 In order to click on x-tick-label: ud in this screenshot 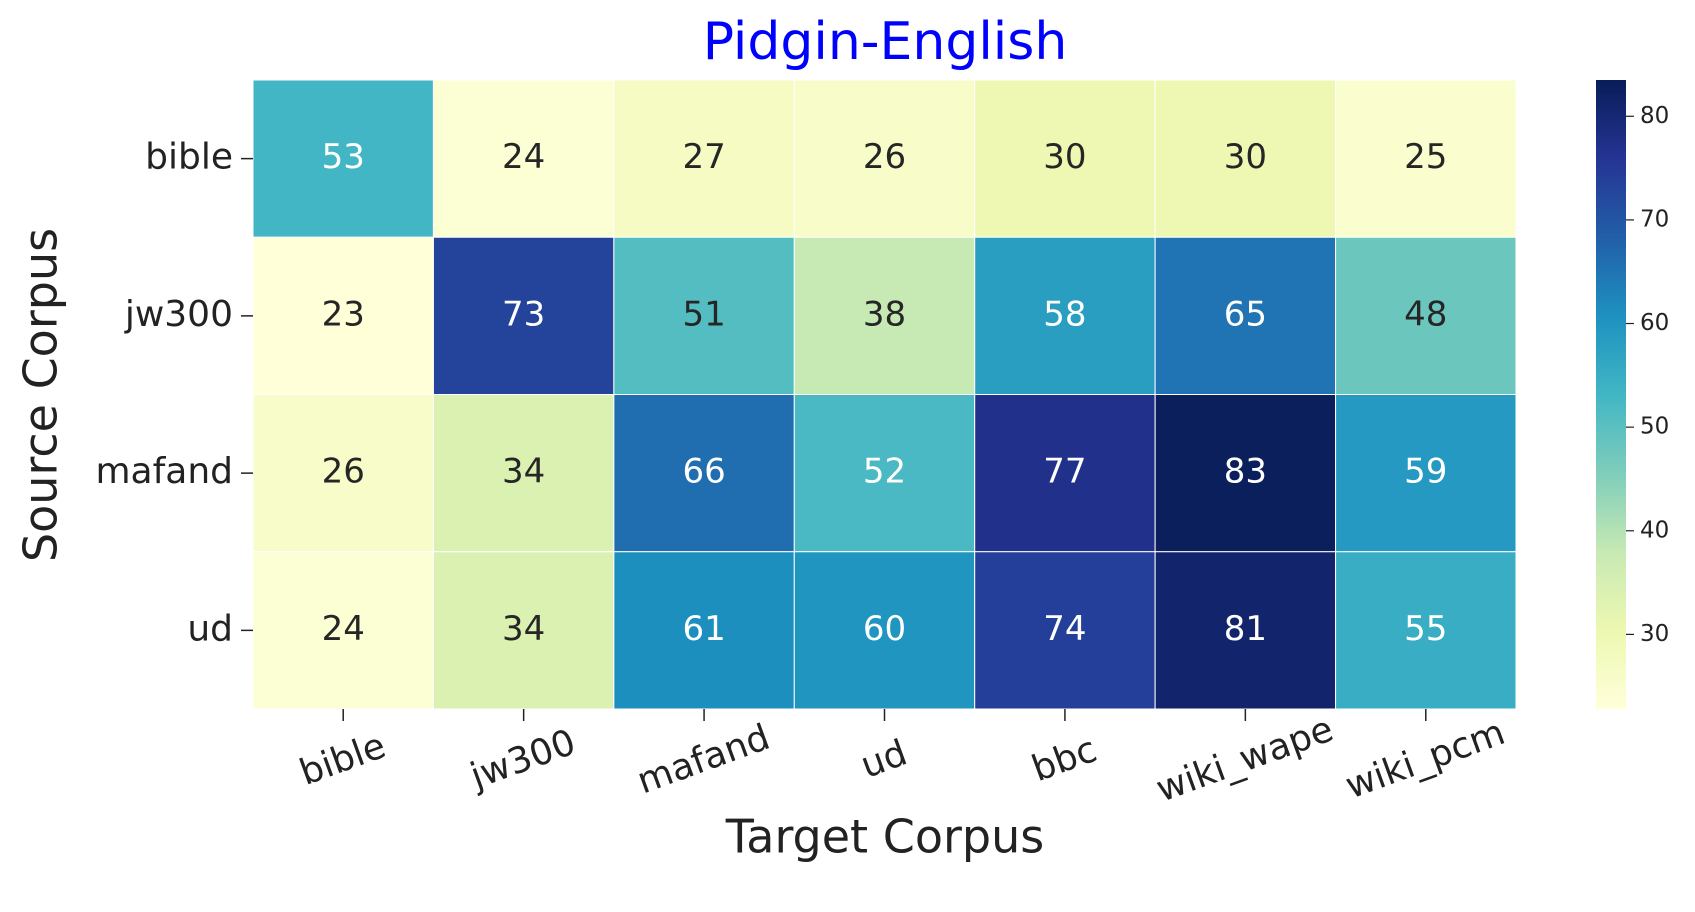, I will do `click(884, 760)`.